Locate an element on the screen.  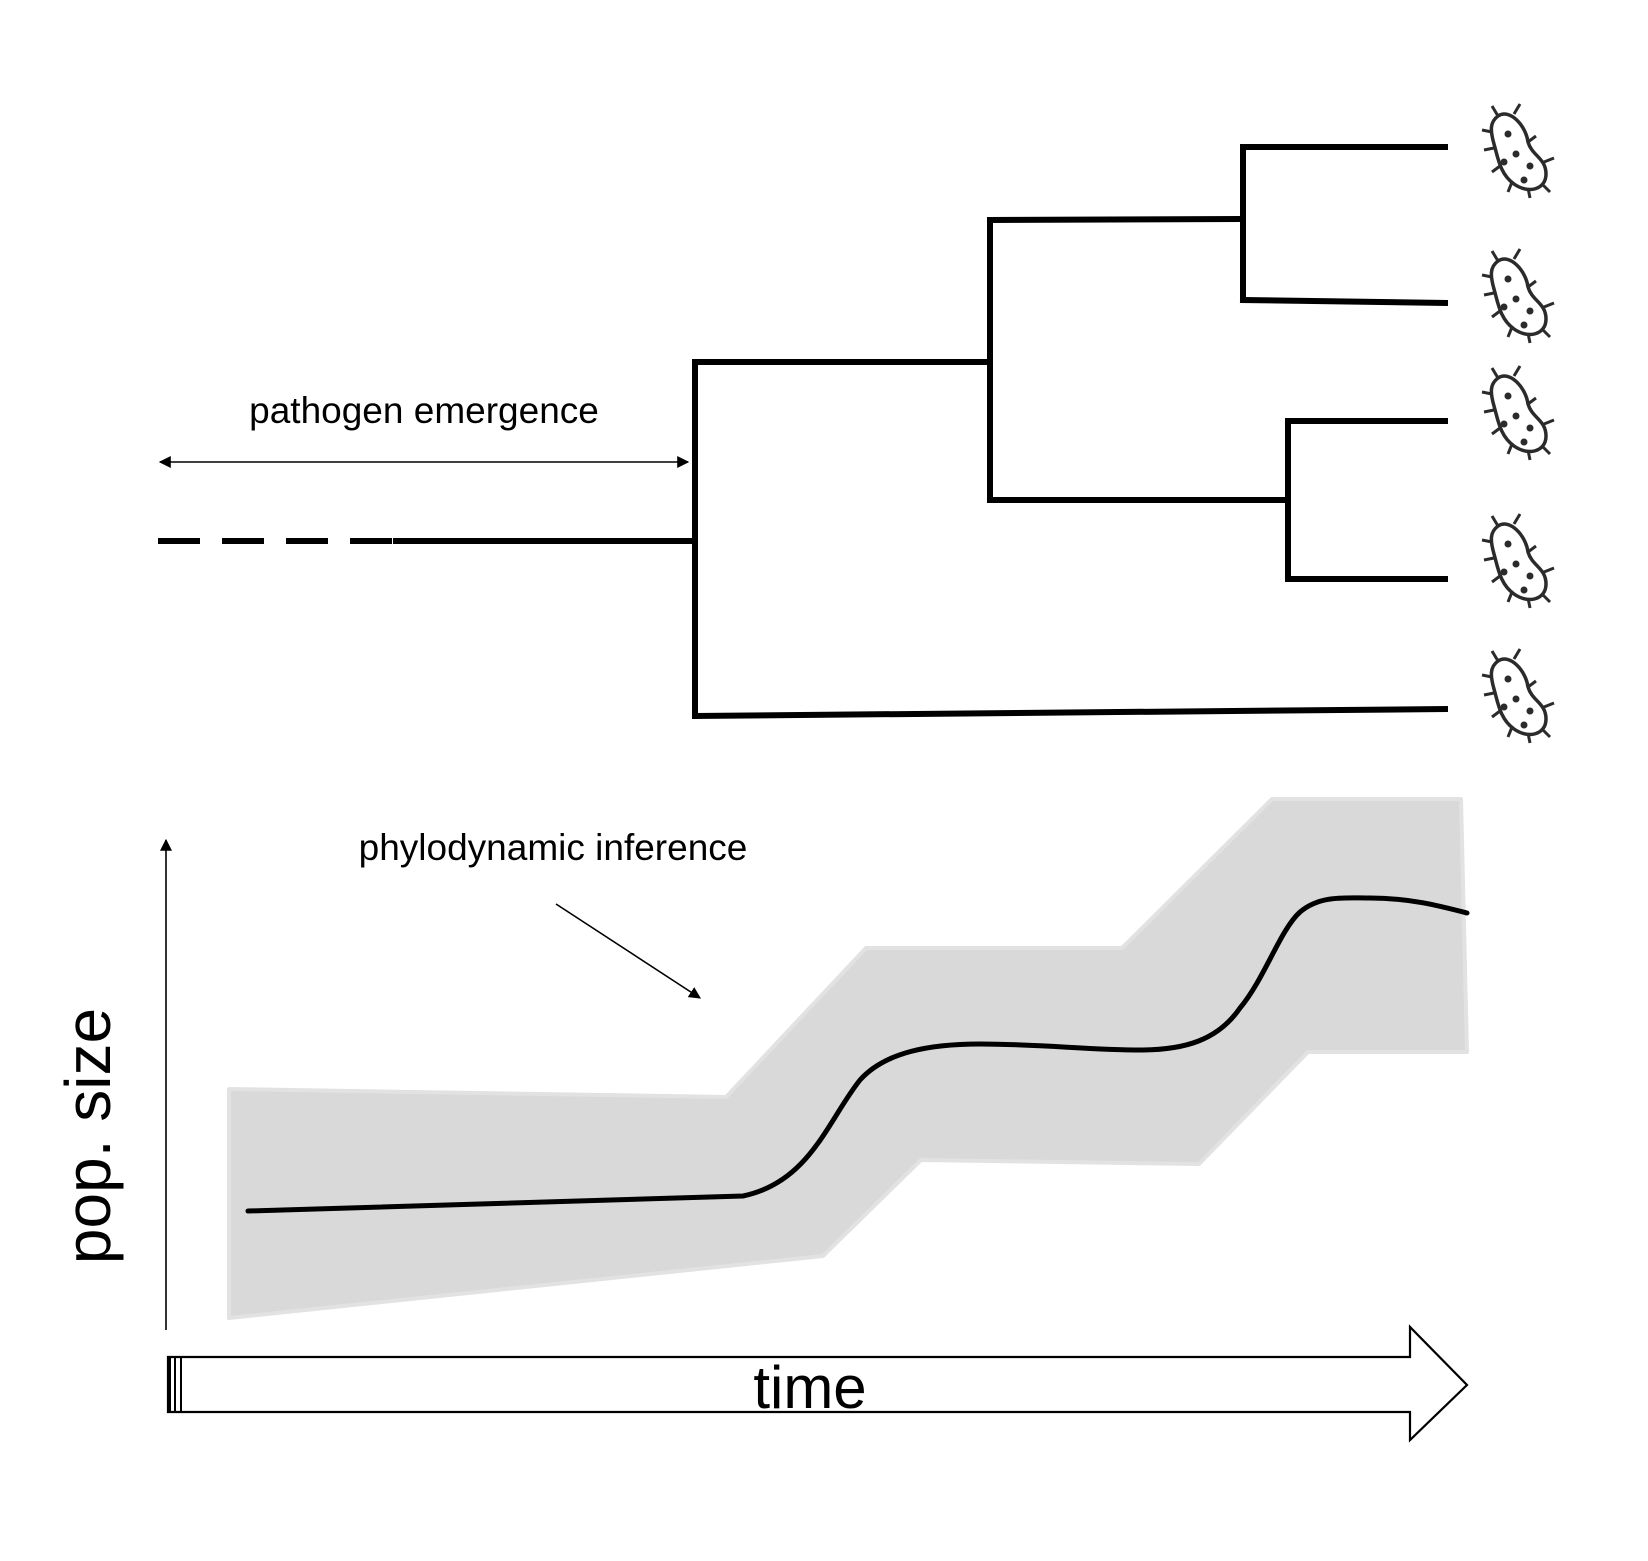
branch-to-clade-b is located at coordinates (1114, 219).